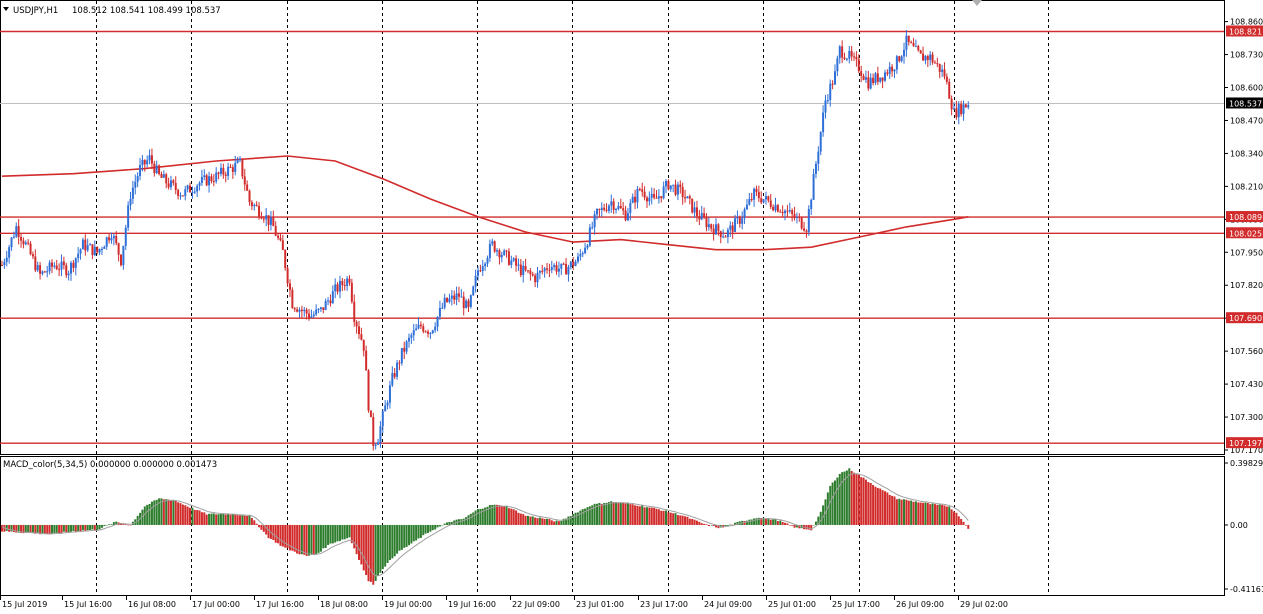  I want to click on chart-shift-marker, so click(977, 3).